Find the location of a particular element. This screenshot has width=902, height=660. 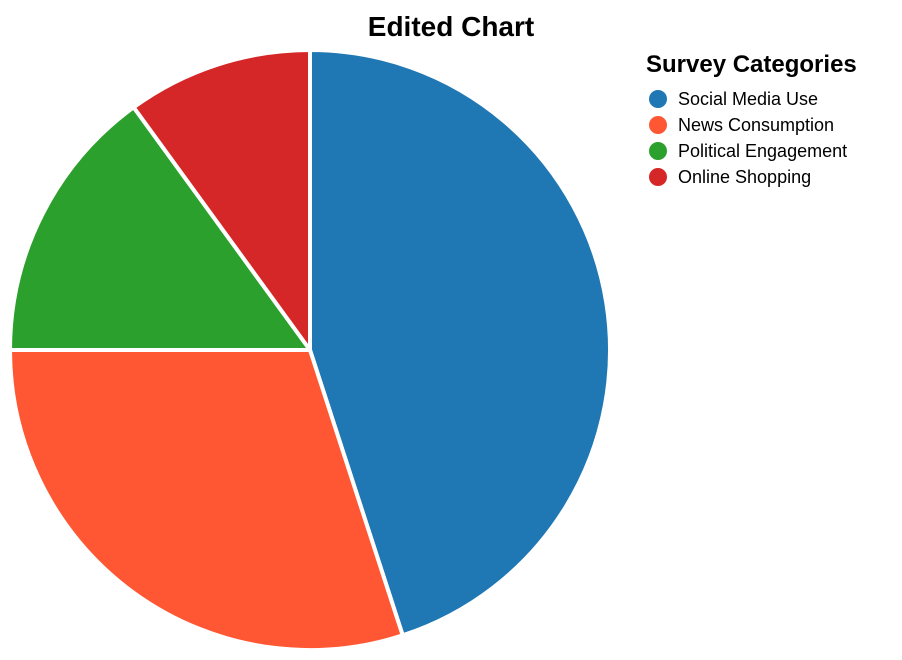

pie-slice-political-engagement is located at coordinates (160, 228).